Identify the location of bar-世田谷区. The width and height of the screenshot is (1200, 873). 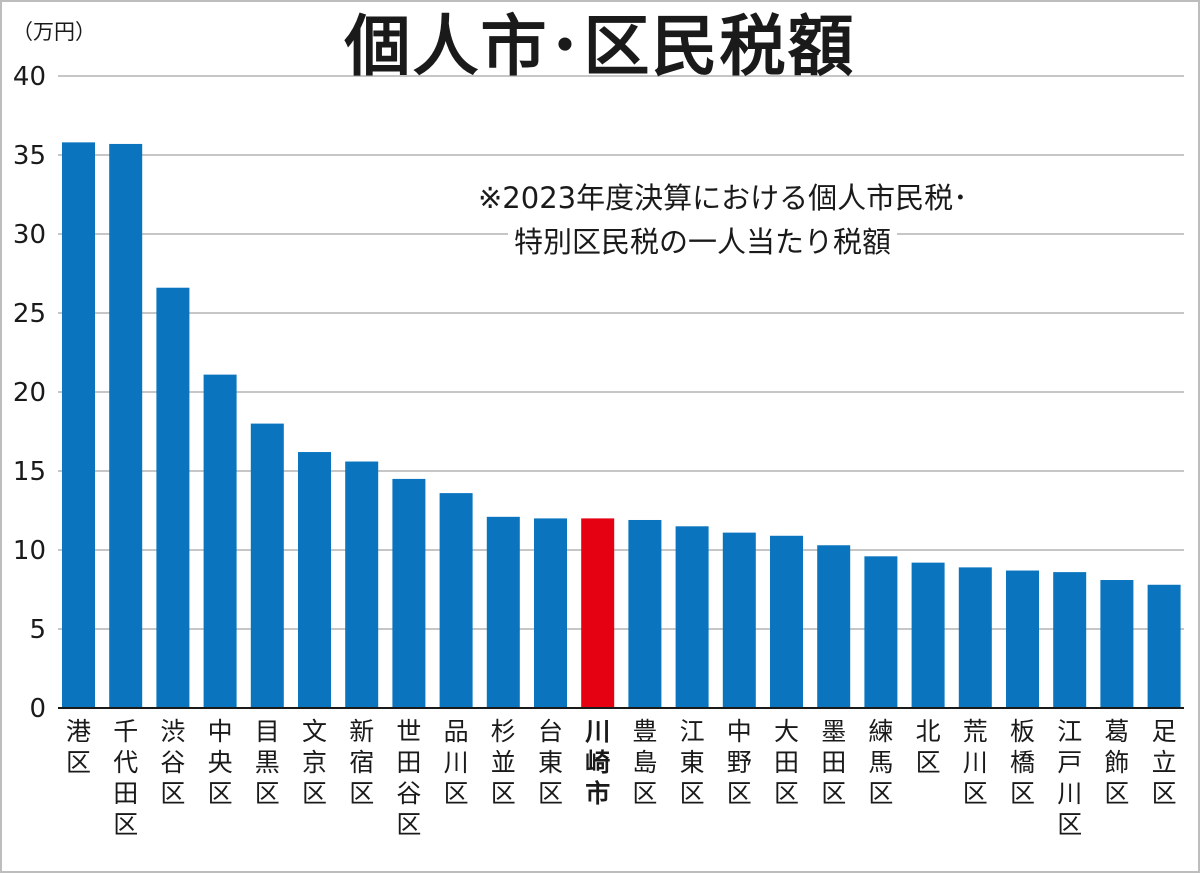
(409, 593).